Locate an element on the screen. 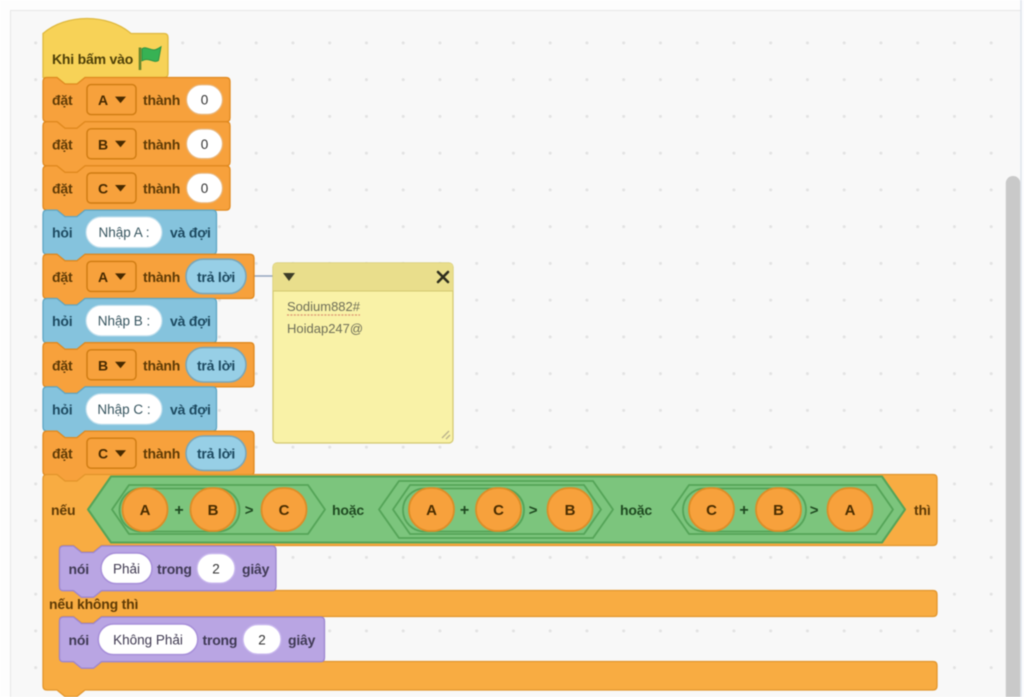 The image size is (1024, 697). svg-text: Không Phải is located at coordinates (148, 639).